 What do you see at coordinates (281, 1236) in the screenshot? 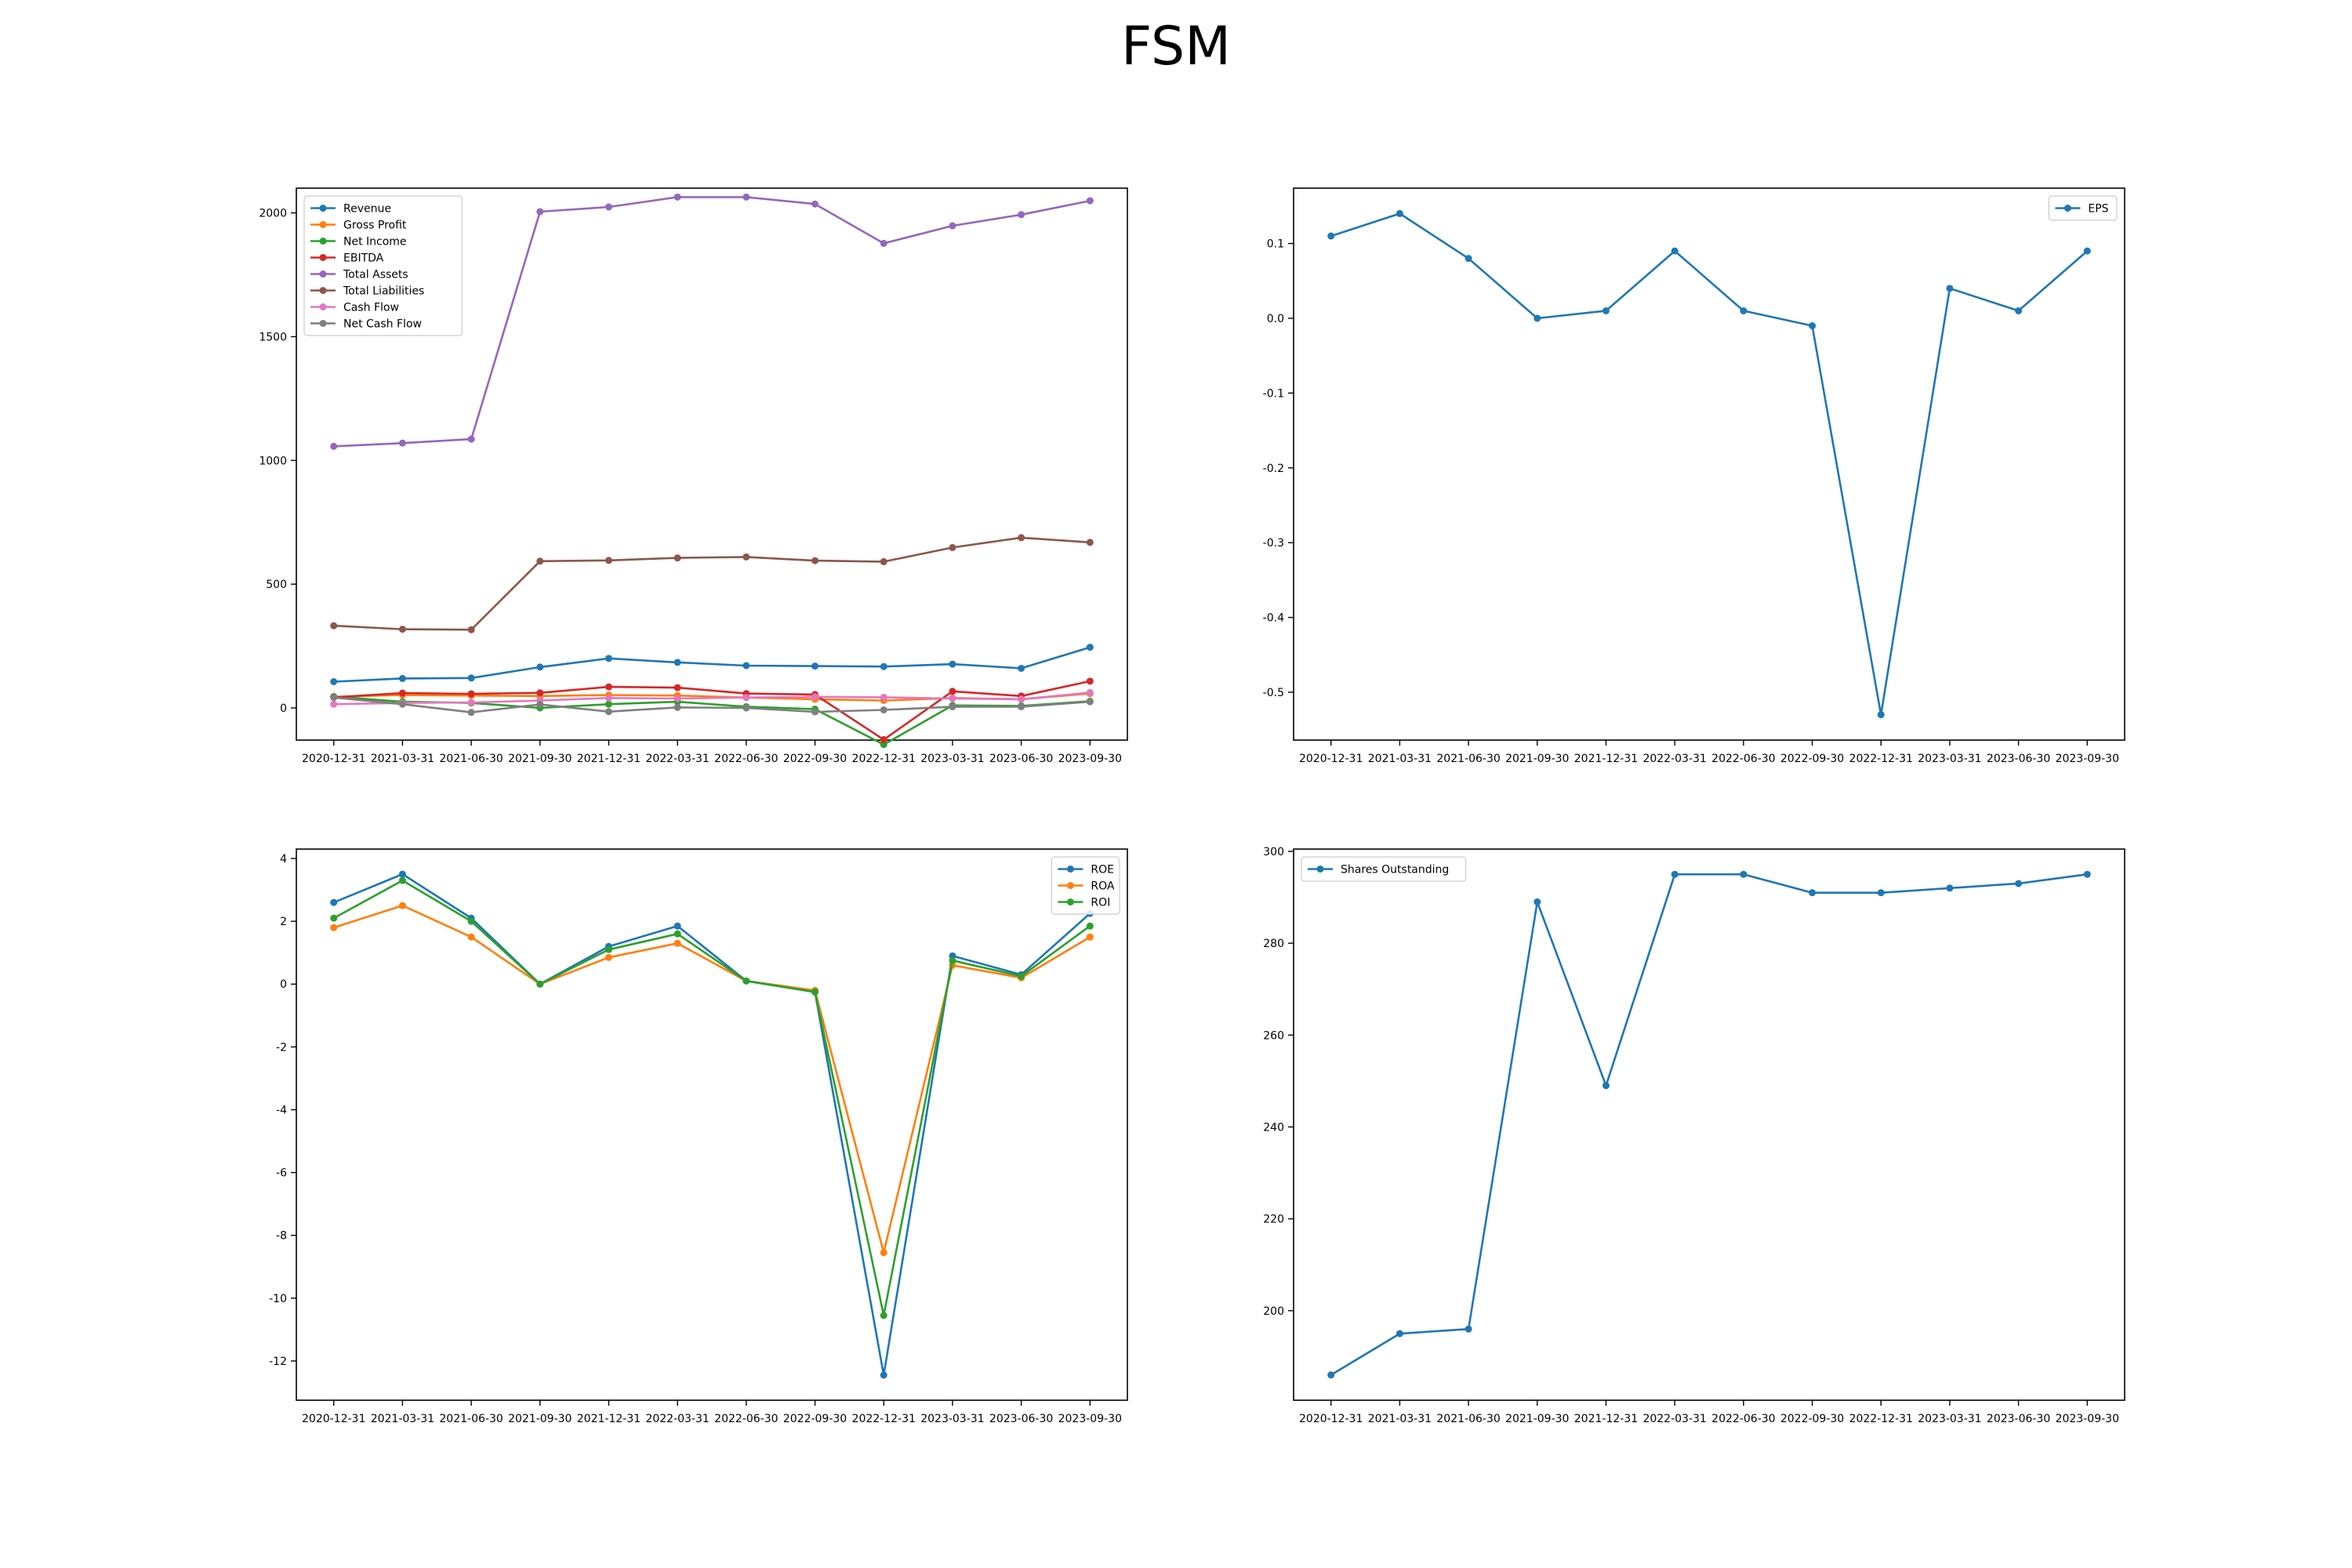
I see `y-tick-label: -8` at bounding box center [281, 1236].